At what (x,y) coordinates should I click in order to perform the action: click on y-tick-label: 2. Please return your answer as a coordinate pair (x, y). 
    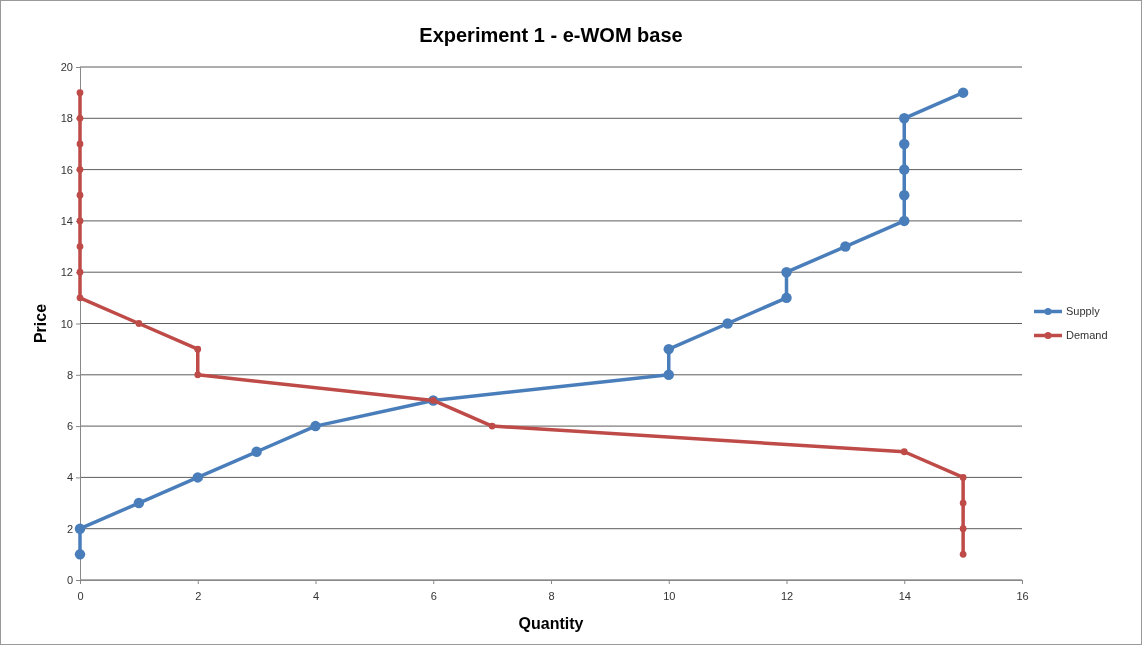
    Looking at the image, I should click on (69, 528).